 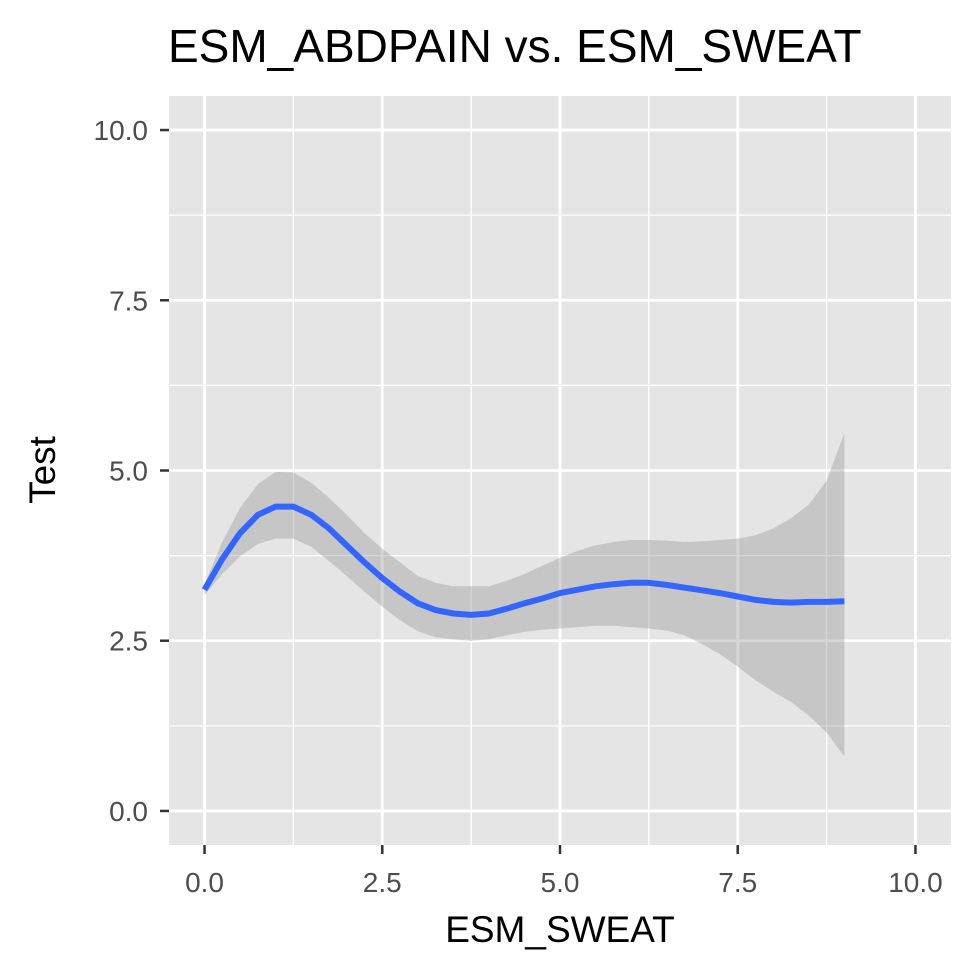 I want to click on y-axis-title: Test, so click(x=42, y=469).